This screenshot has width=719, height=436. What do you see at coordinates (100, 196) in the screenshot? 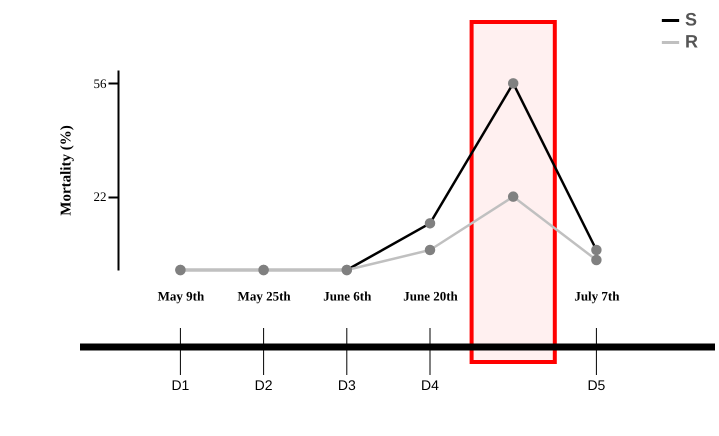
I see `y-tick-label: 22` at bounding box center [100, 196].